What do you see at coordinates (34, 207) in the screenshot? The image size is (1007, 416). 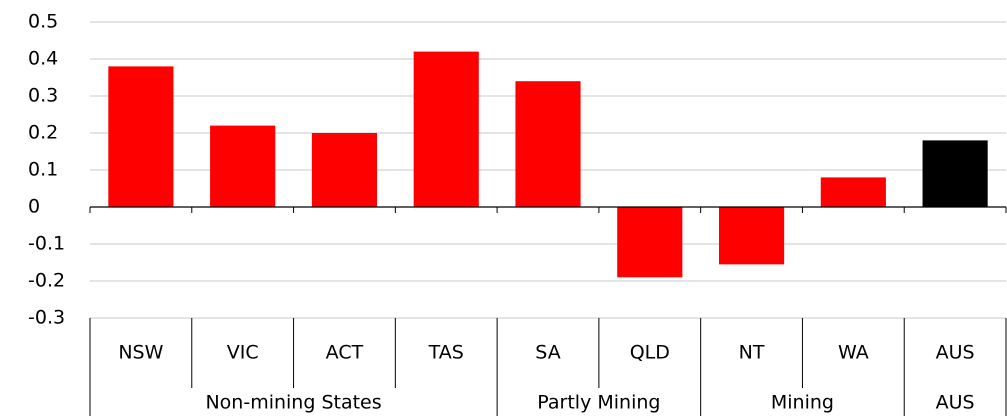 I see `y-tick-label: 0` at bounding box center [34, 207].